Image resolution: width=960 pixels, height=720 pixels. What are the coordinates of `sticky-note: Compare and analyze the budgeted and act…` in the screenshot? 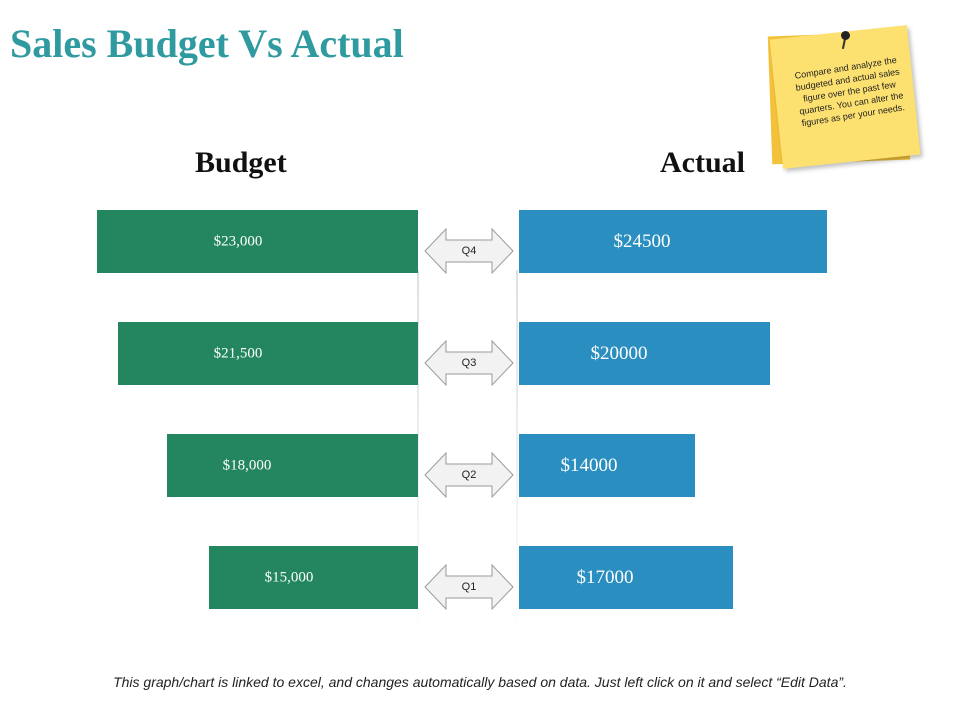 It's located at (844, 99).